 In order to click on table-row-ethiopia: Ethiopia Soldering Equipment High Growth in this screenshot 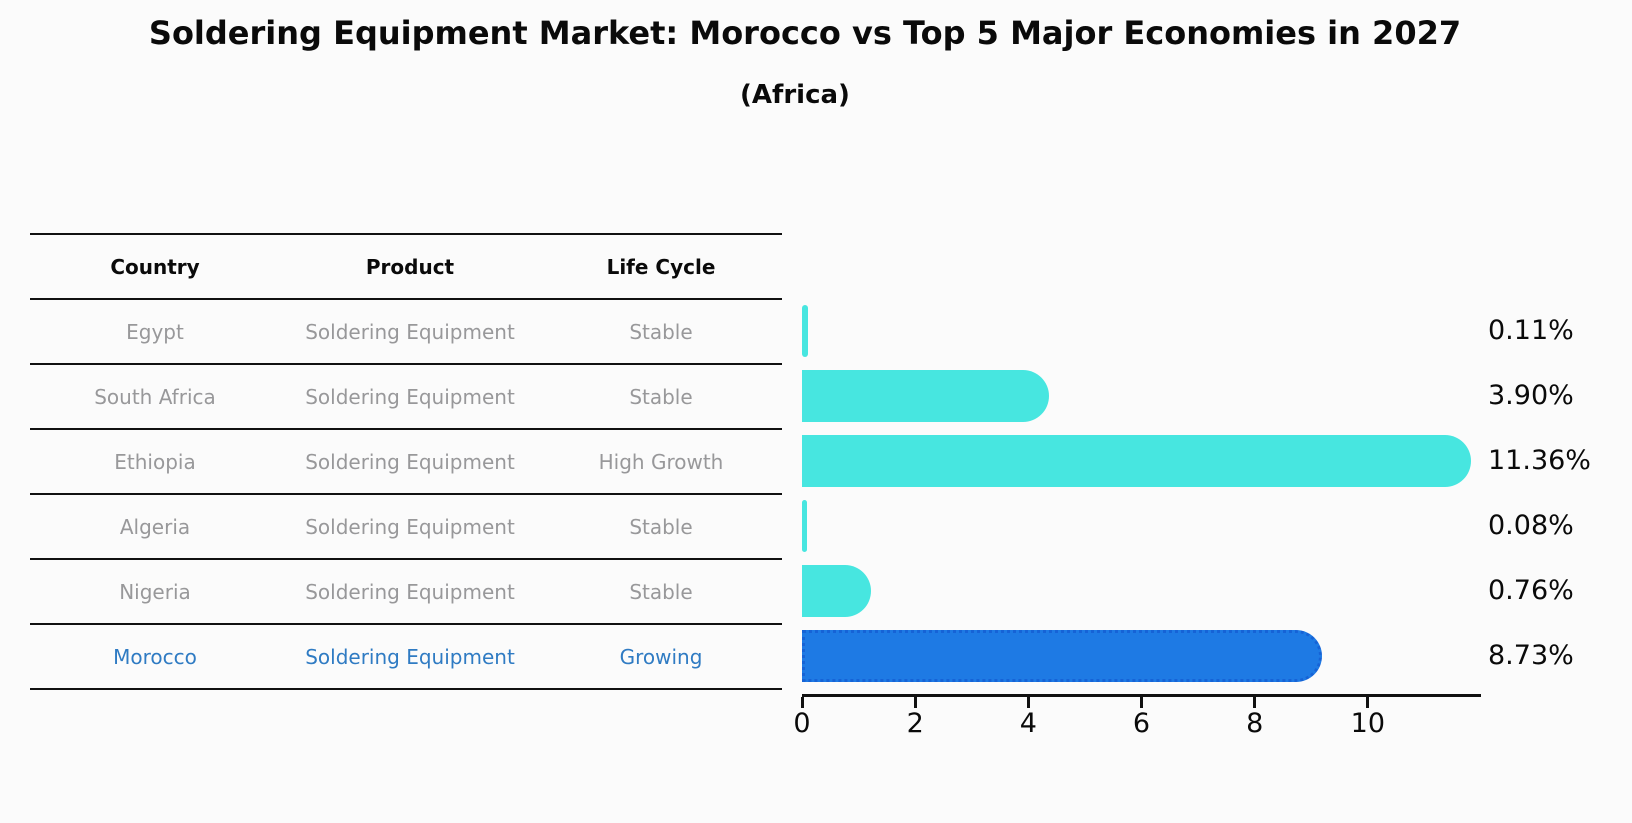, I will do `click(406, 462)`.